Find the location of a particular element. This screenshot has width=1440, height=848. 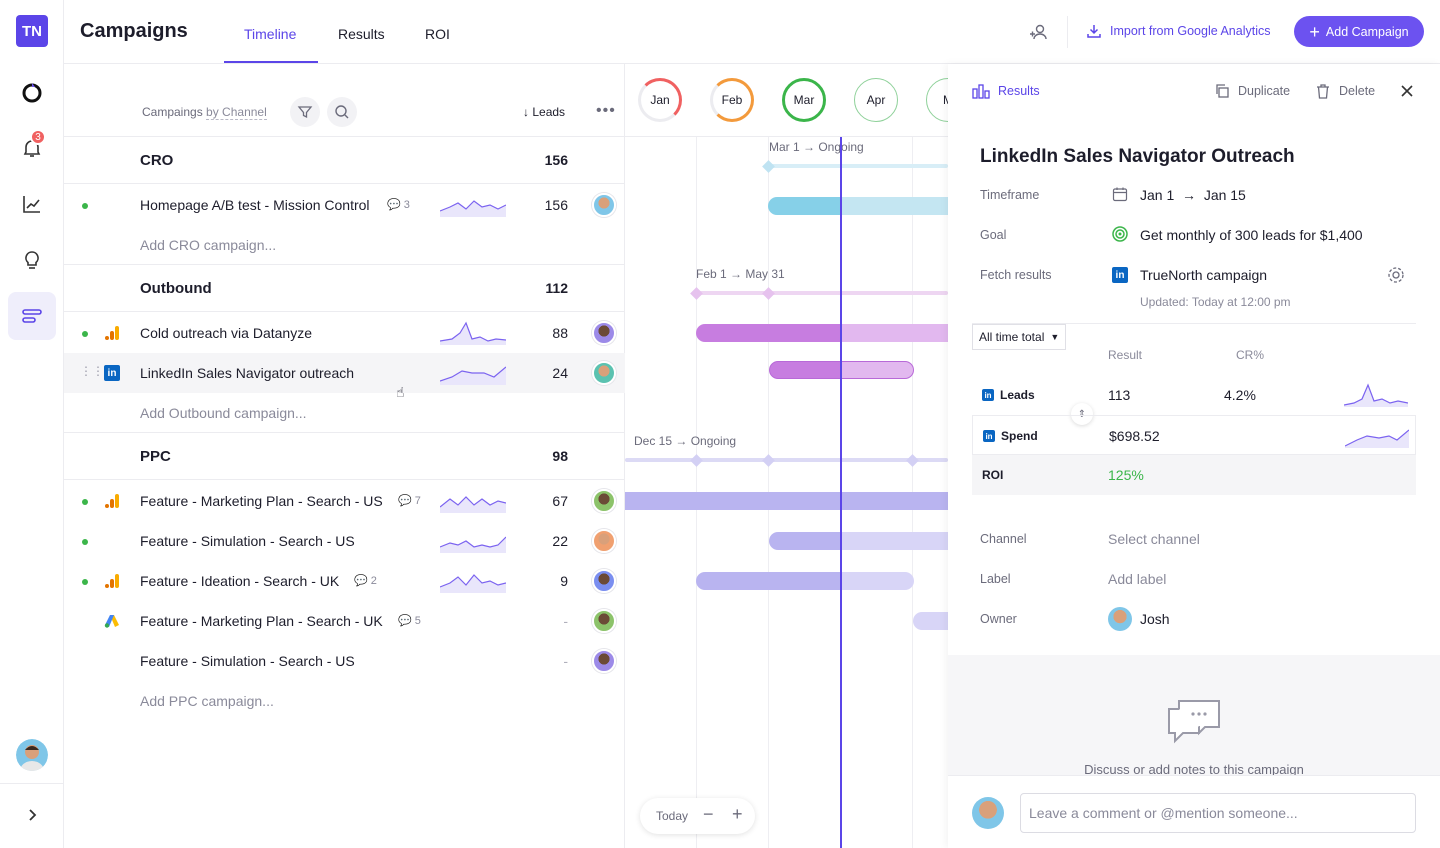

more-options-button: ••• is located at coordinates (606, 111).